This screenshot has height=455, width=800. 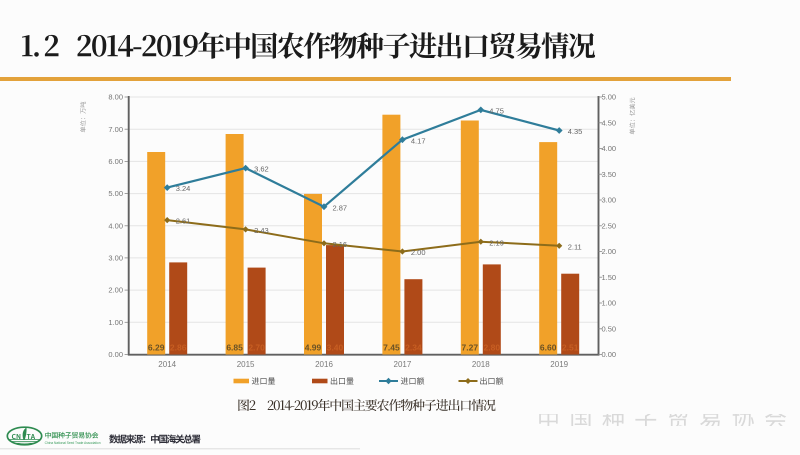 I want to click on svg-text: 2.51, so click(x=570, y=348).